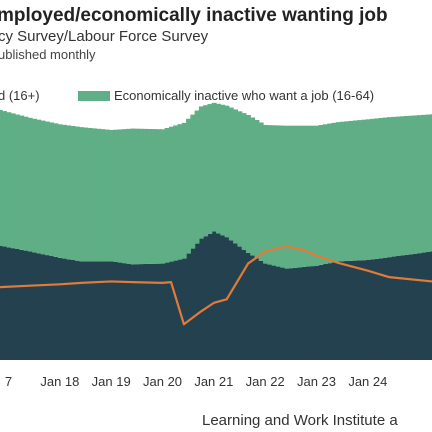 This screenshot has height=432, width=432. Describe the element at coordinates (111, 381) in the screenshot. I see `x-tick-label: Jan 19` at that location.